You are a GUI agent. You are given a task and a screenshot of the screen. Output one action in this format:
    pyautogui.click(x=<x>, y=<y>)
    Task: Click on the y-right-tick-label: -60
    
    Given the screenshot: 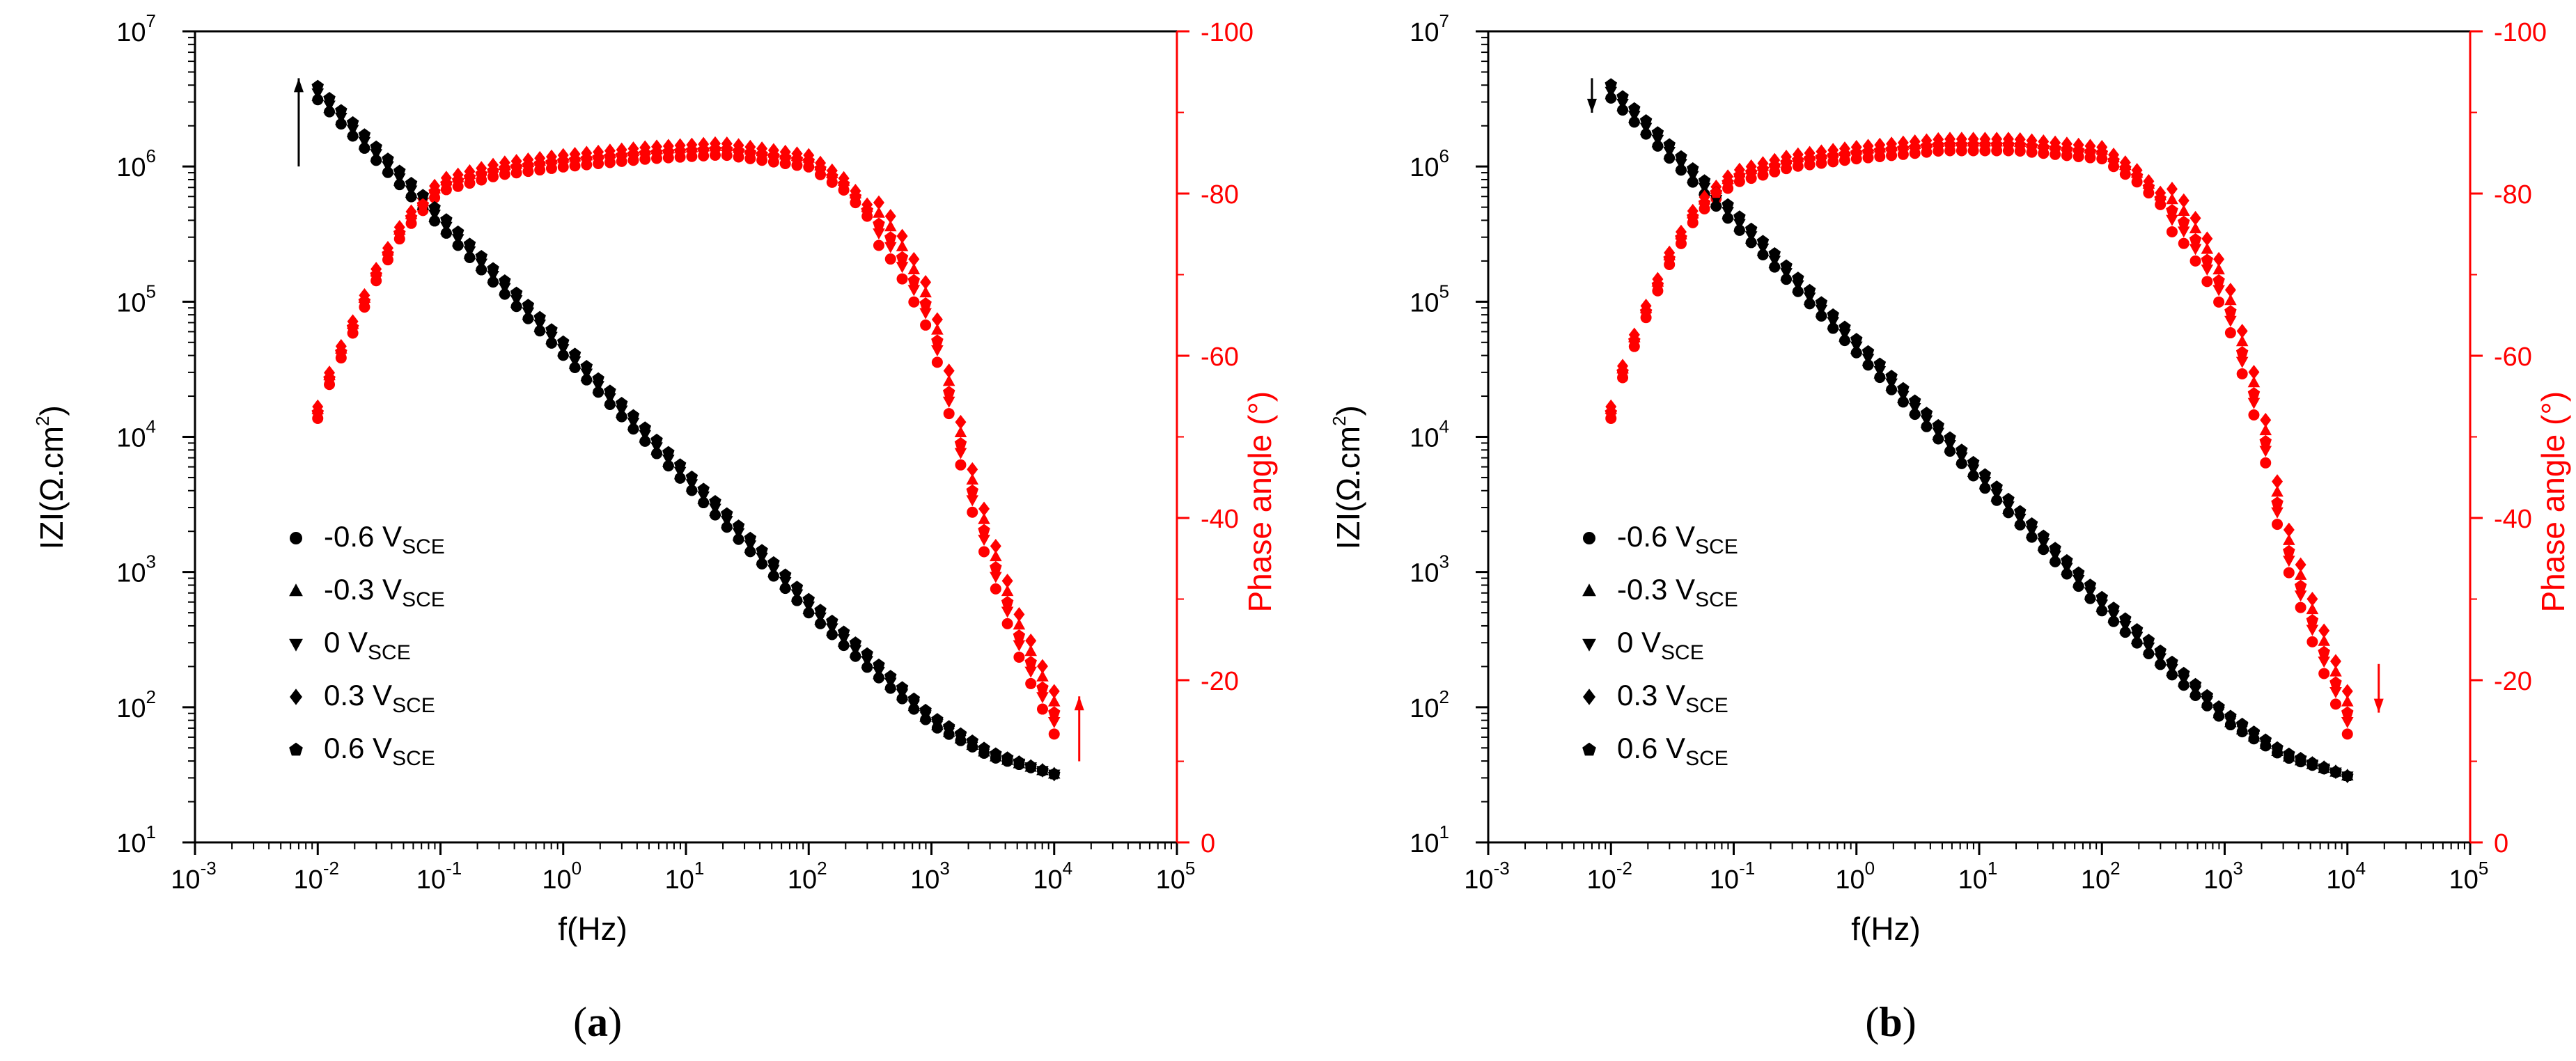 What is the action you would take?
    pyautogui.click(x=1220, y=357)
    